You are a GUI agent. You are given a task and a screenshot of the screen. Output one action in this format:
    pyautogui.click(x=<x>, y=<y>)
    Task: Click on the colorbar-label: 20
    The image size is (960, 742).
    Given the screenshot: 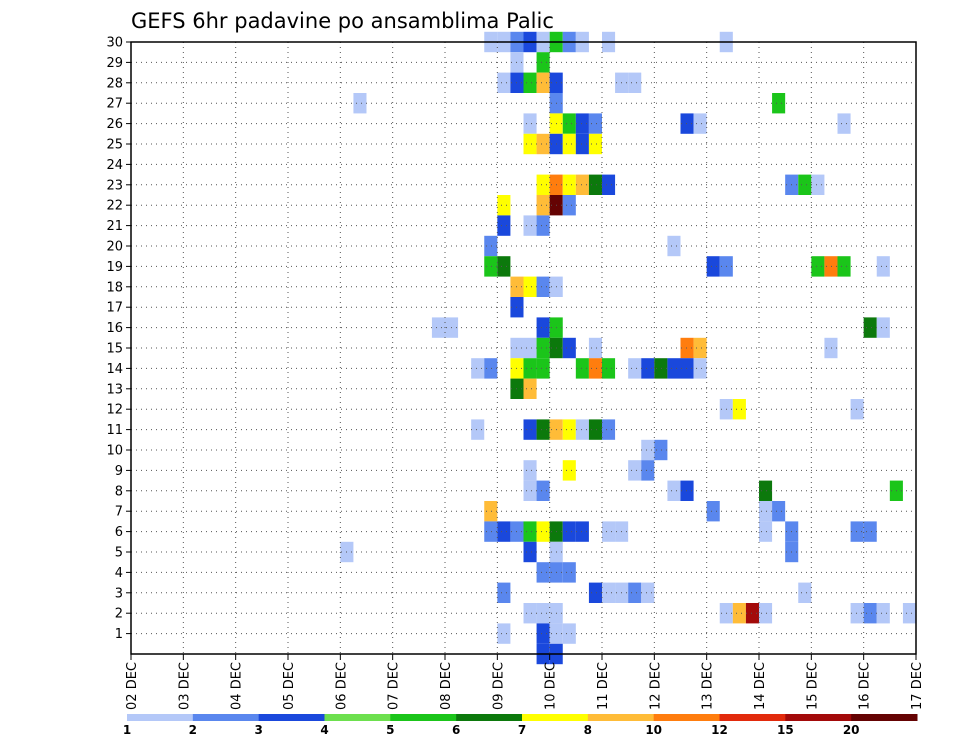 What is the action you would take?
    pyautogui.click(x=851, y=730)
    